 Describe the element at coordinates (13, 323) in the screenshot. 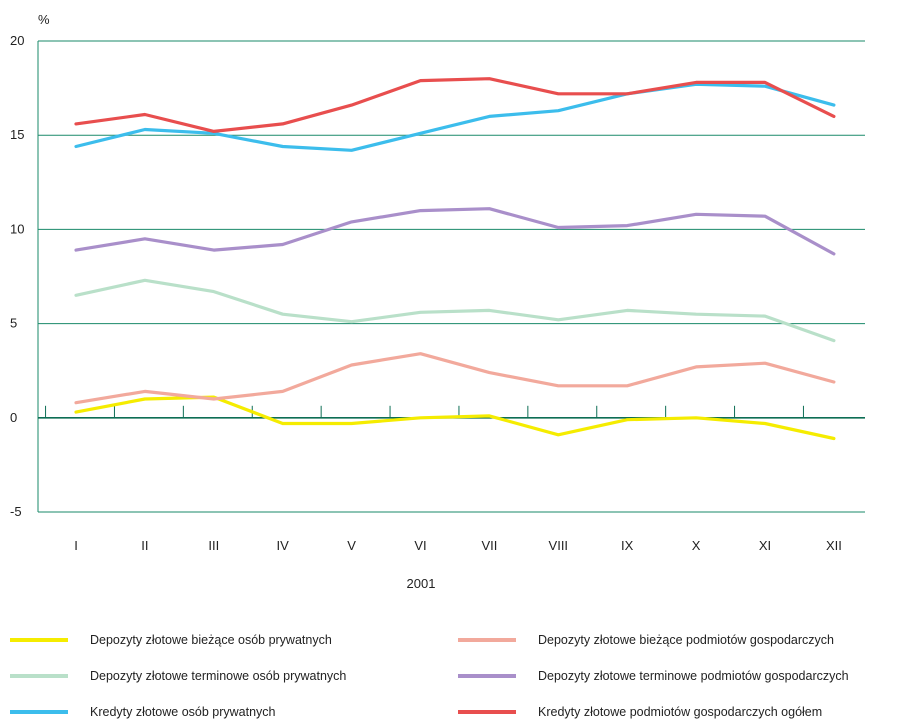

I see `y-tick-label: 5` at that location.